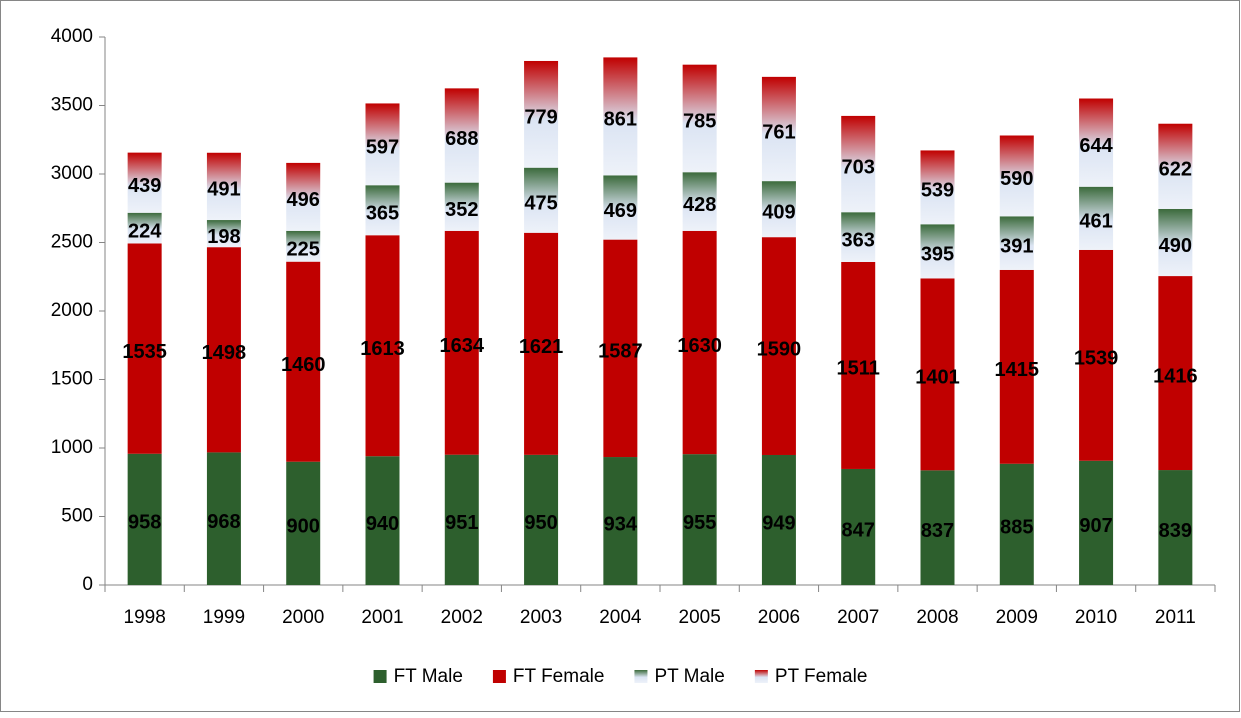 This screenshot has width=1241, height=718. What do you see at coordinates (620, 617) in the screenshot?
I see `x-tick-label: 2004` at bounding box center [620, 617].